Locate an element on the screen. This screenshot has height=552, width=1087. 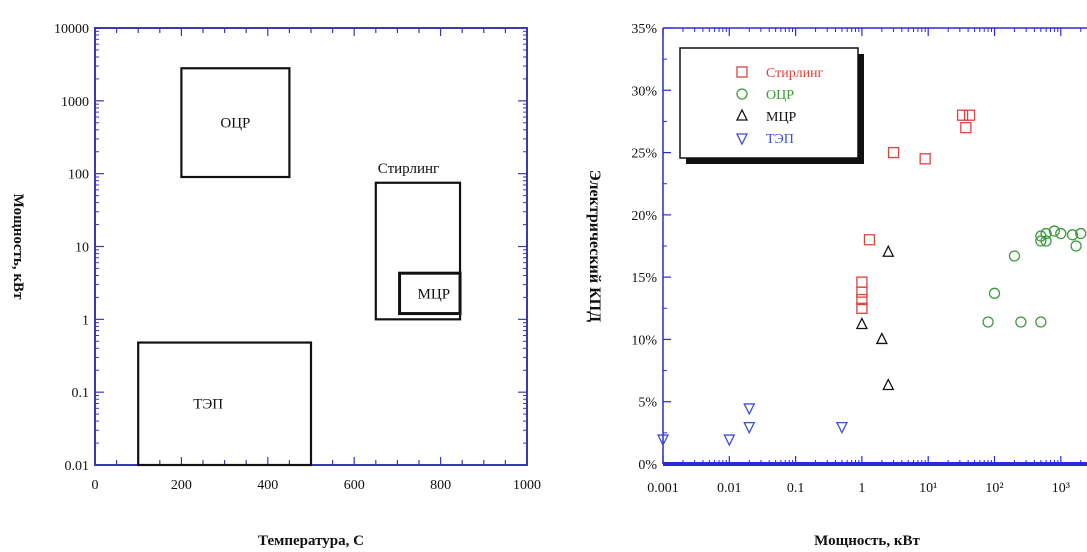
legend-label: МЦР is located at coordinates (781, 117).